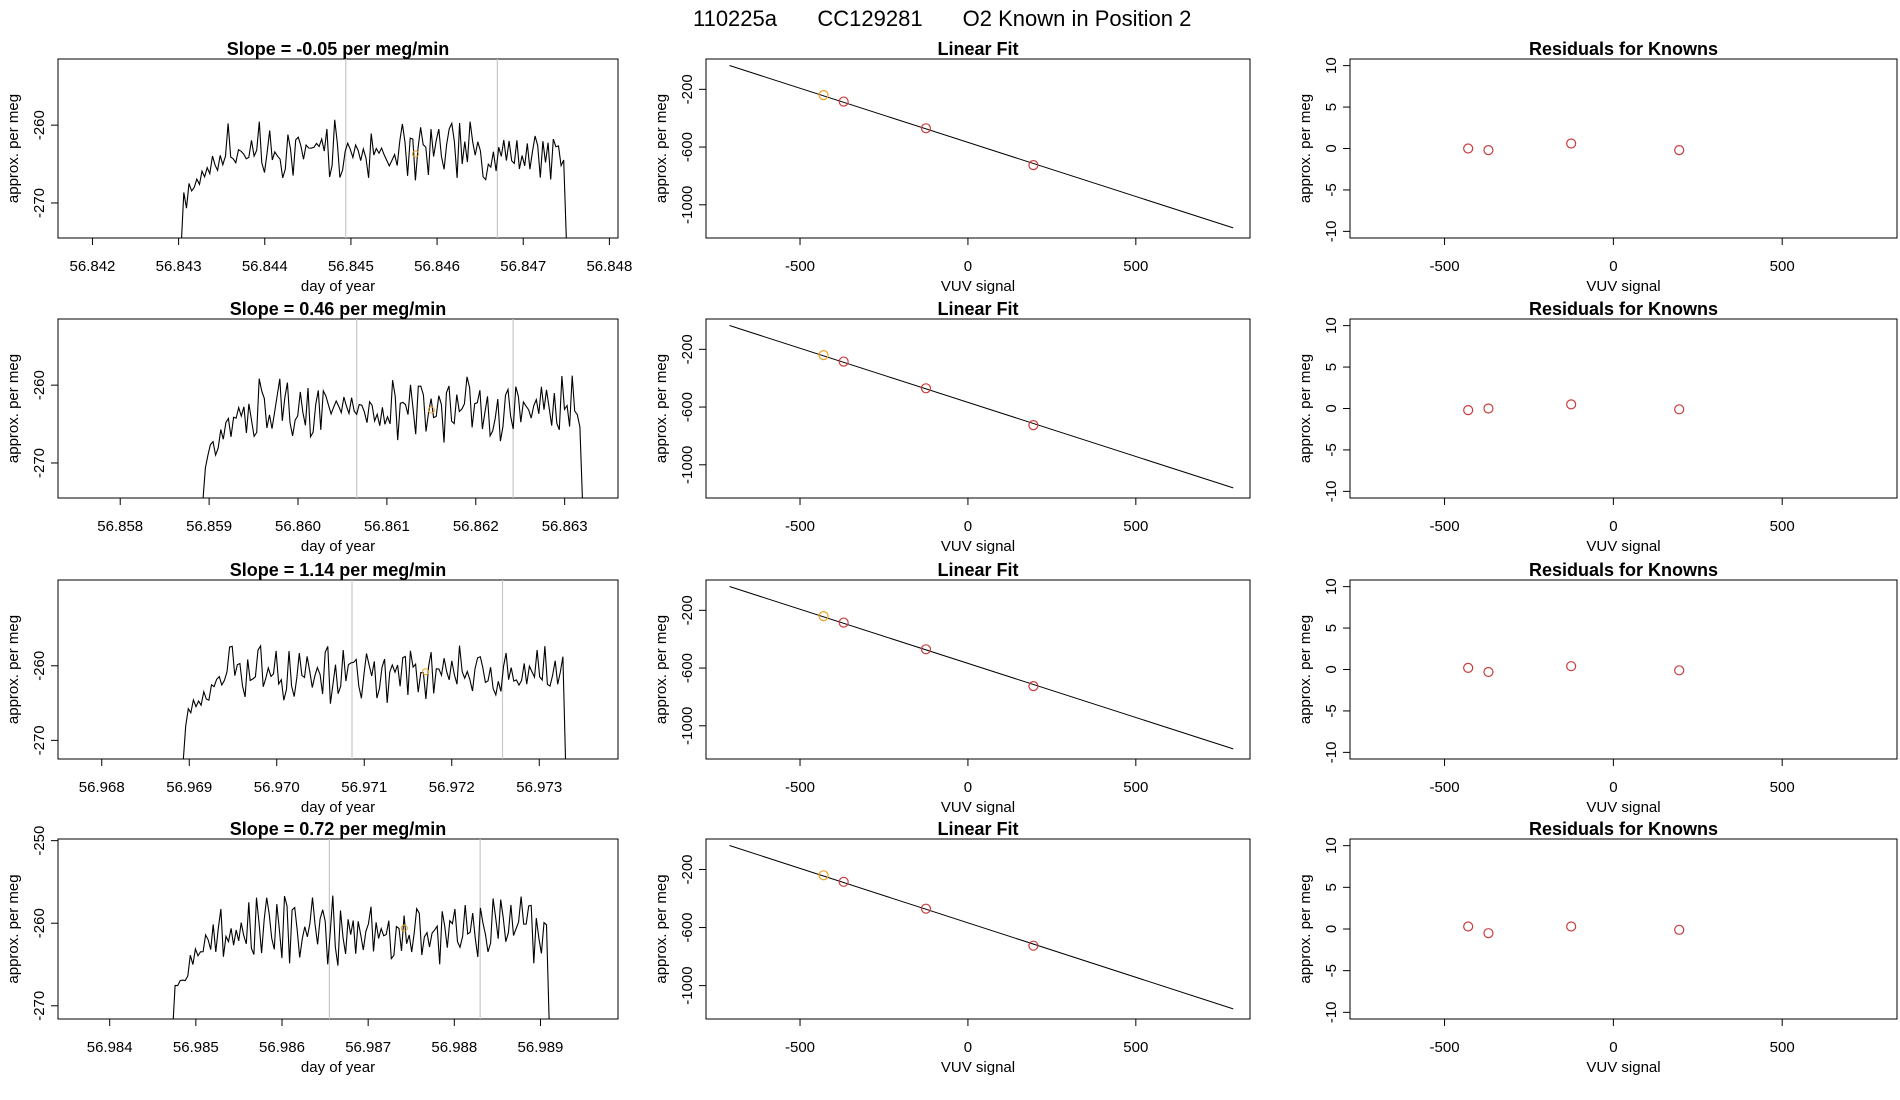 The width and height of the screenshot is (1900, 1100). What do you see at coordinates (39, 666) in the screenshot?
I see `y-tick-label: -260` at bounding box center [39, 666].